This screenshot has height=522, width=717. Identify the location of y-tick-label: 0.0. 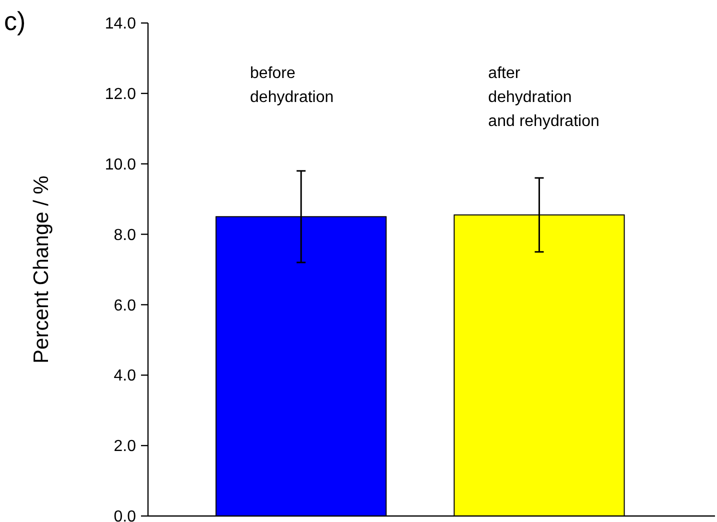
(125, 515).